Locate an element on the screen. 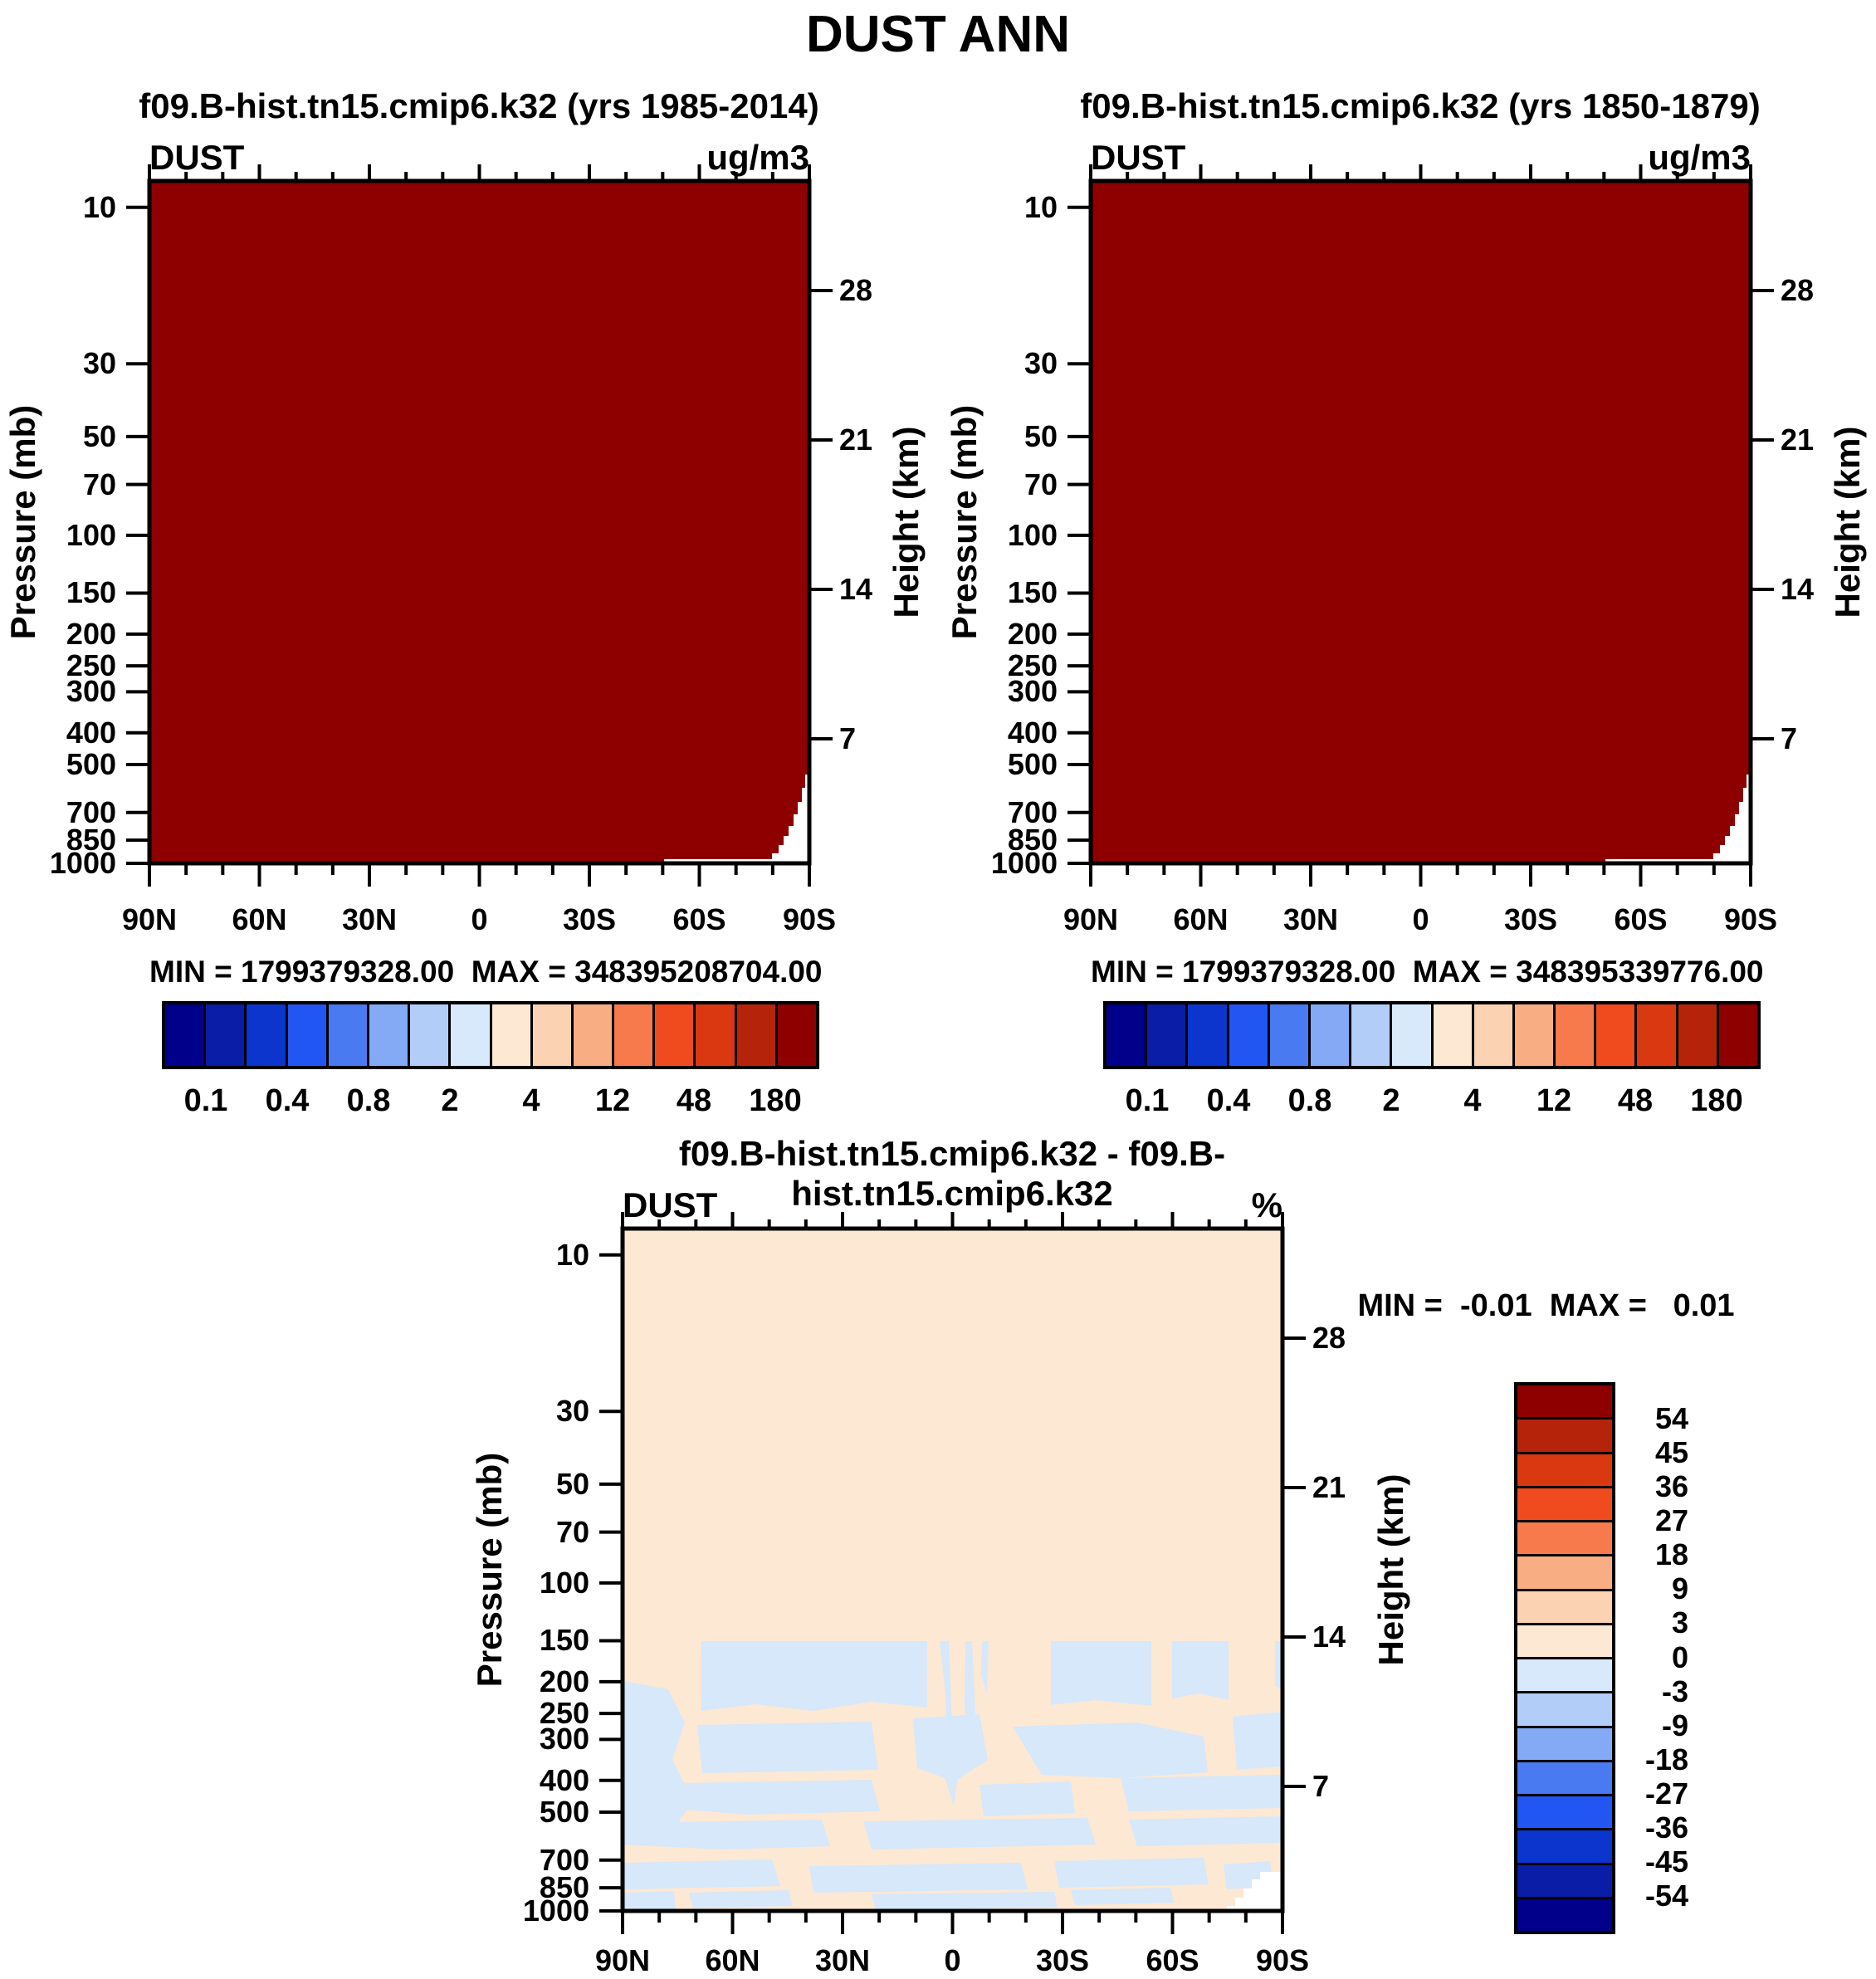 The image size is (1876, 1979). colorbar-tick-label: 45 is located at coordinates (1671, 1452).